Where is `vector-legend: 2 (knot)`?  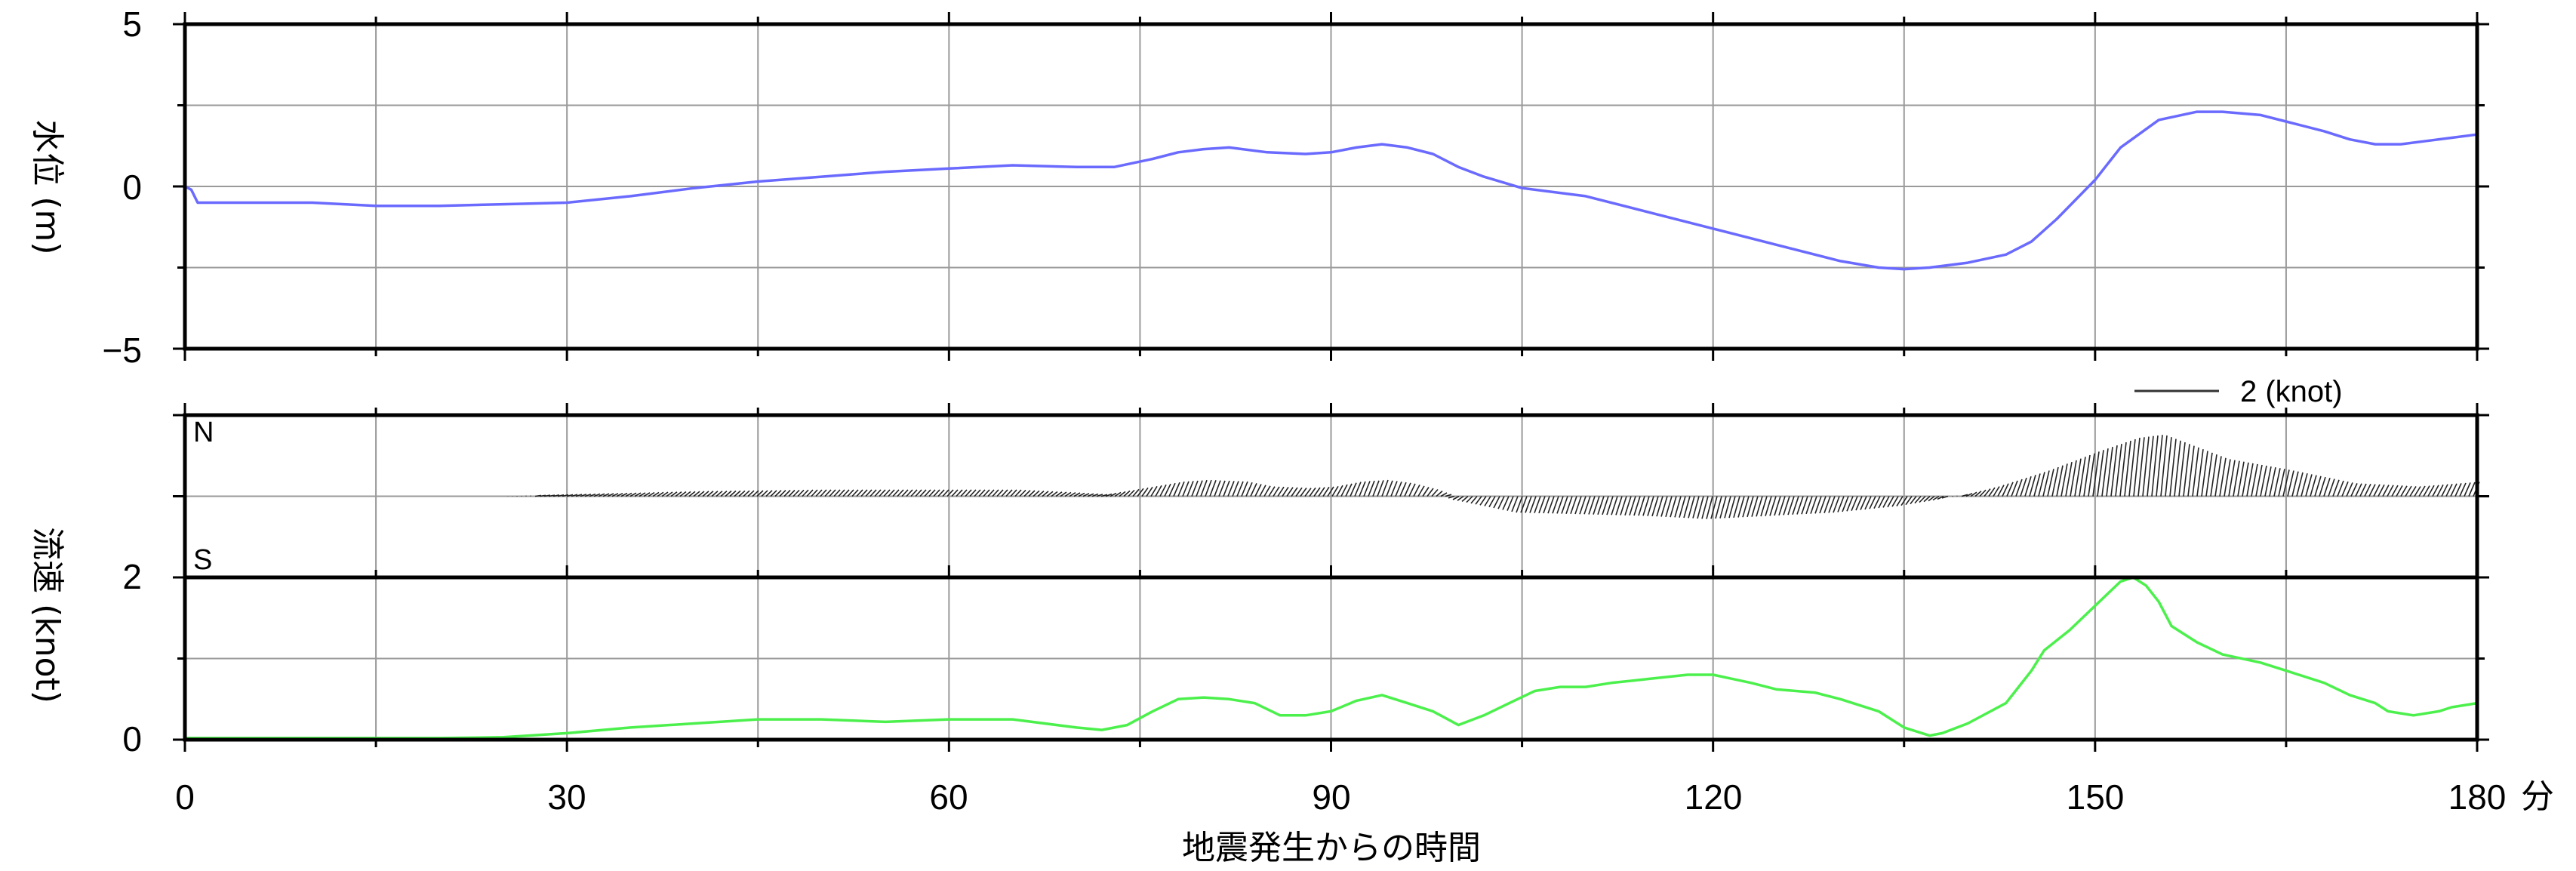 vector-legend: 2 (knot) is located at coordinates (2238, 391).